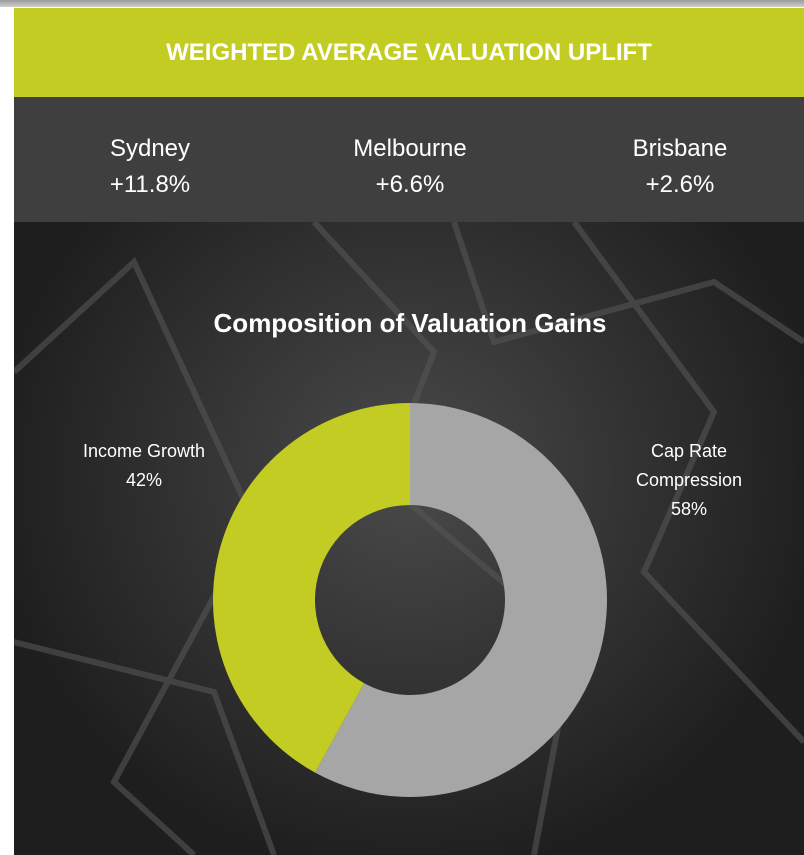  Describe the element at coordinates (680, 148) in the screenshot. I see `city-name: Brisbane` at that location.